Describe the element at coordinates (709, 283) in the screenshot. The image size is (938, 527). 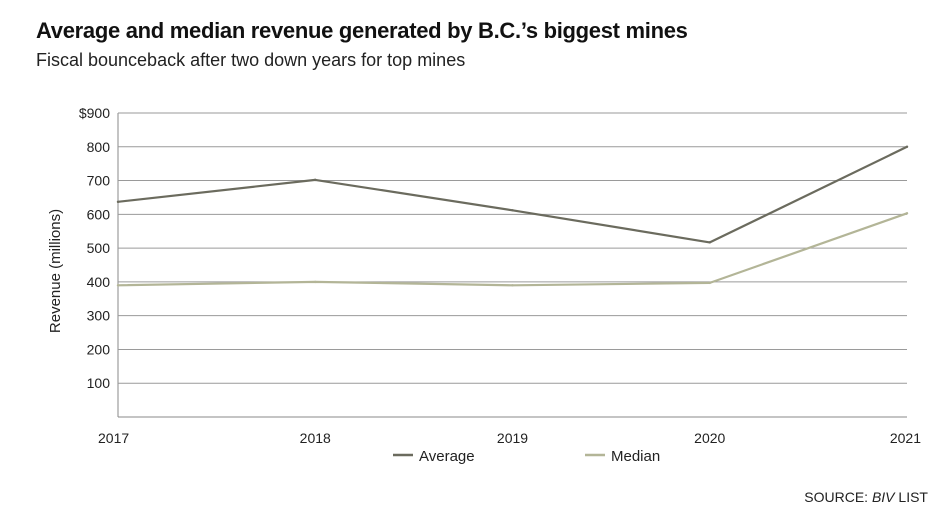
I see `data-point-median-2020` at that location.